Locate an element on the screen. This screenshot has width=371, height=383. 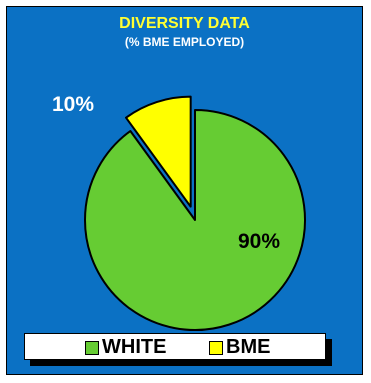
legend-label-white: WHITE is located at coordinates (134, 347).